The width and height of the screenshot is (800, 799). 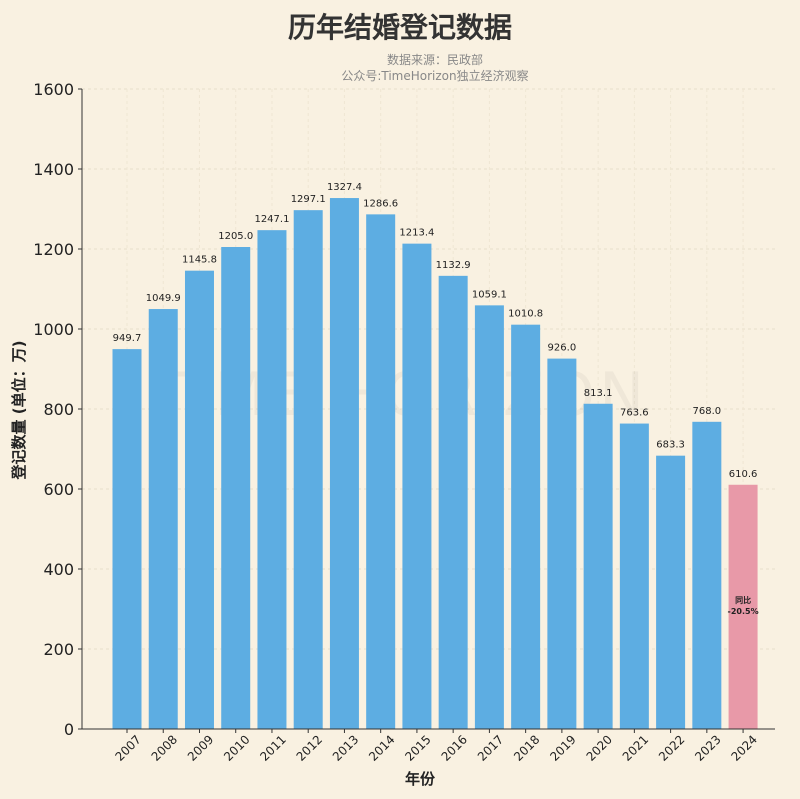 What do you see at coordinates (707, 411) in the screenshot?
I see `data-label: 768.0` at bounding box center [707, 411].